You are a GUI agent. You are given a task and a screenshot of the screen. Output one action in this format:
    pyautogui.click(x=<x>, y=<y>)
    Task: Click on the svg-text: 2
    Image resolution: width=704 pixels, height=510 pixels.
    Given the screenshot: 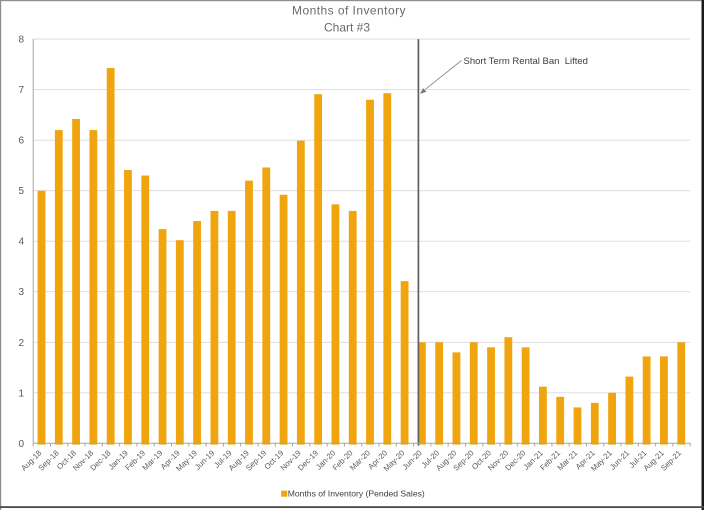 What is the action you would take?
    pyautogui.click(x=21, y=343)
    